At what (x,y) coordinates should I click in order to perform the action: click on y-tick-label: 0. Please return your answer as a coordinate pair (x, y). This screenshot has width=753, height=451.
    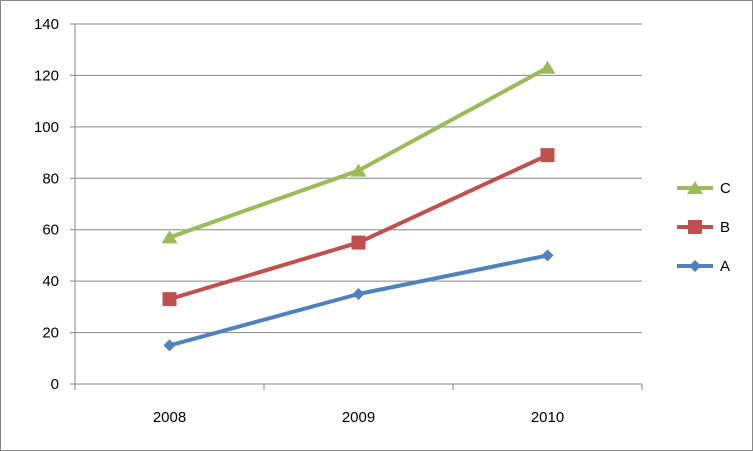
    Looking at the image, I should click on (55, 384).